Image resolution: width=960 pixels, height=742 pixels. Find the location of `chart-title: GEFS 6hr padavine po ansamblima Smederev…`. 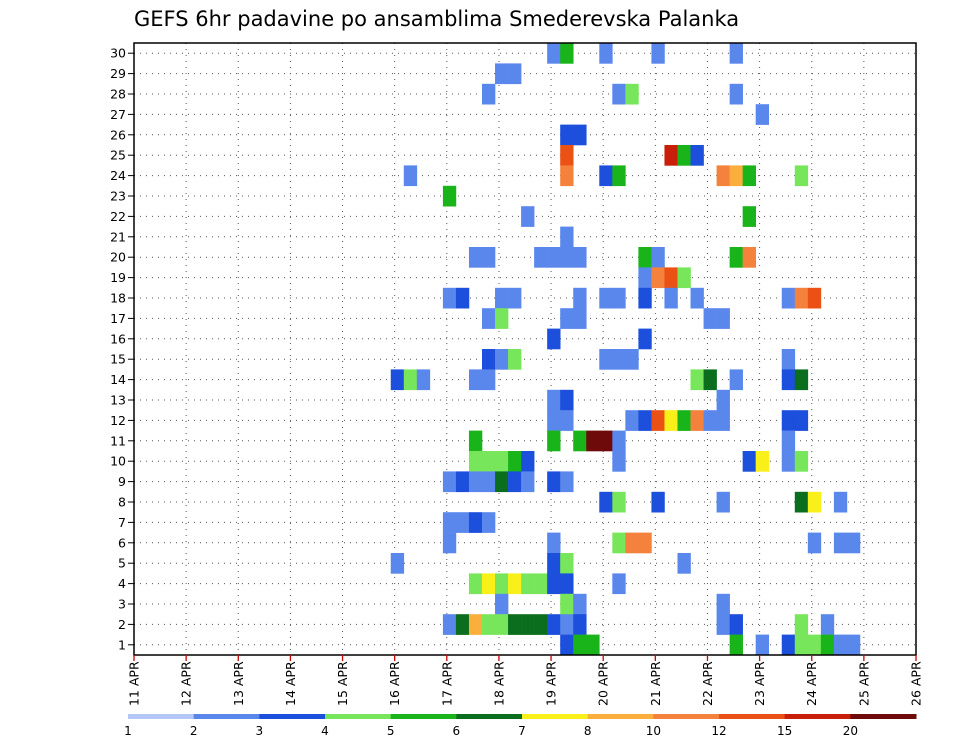

chart-title: GEFS 6hr padavine po ansamblima Smederev… is located at coordinates (436, 19).